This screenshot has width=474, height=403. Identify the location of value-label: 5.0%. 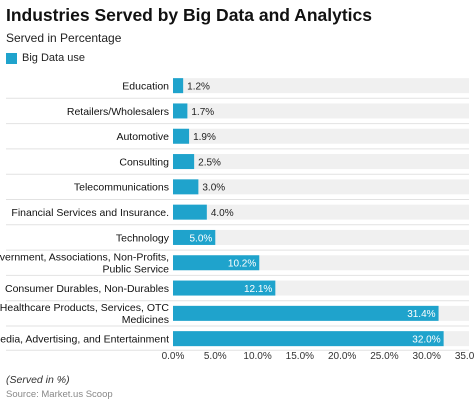
(200, 238).